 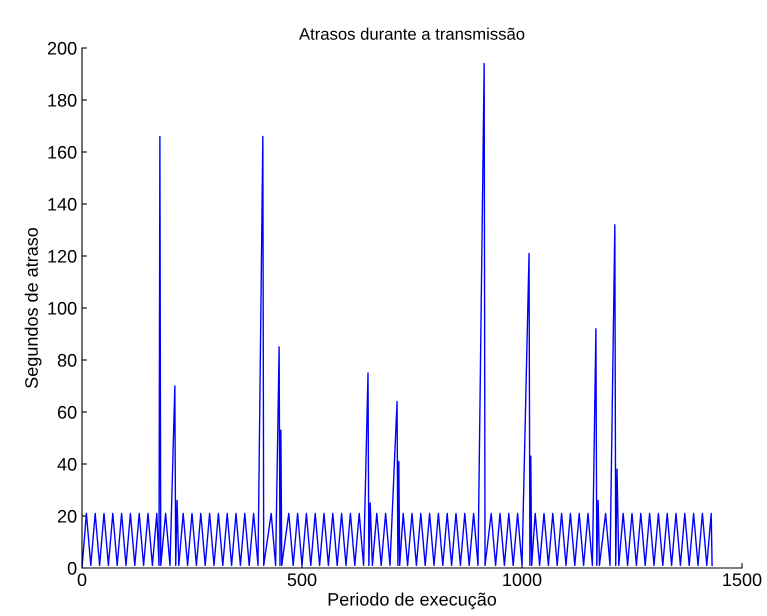 I want to click on y-tick-label: 40, so click(x=66, y=464).